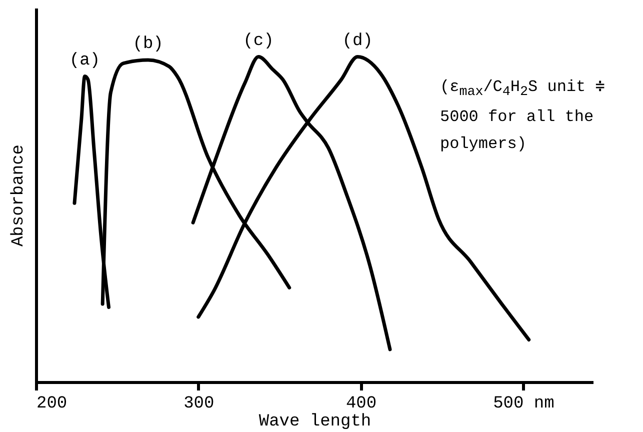 The width and height of the screenshot is (643, 432). I want to click on series-label: (d), so click(357, 41).